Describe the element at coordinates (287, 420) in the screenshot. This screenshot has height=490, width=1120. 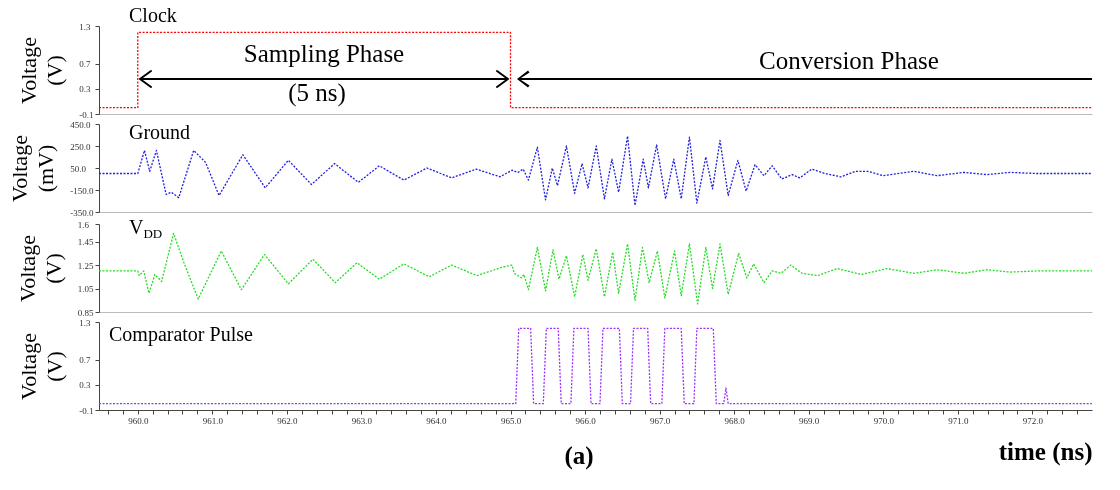
I see `x-tick-label: 962.0` at that location.